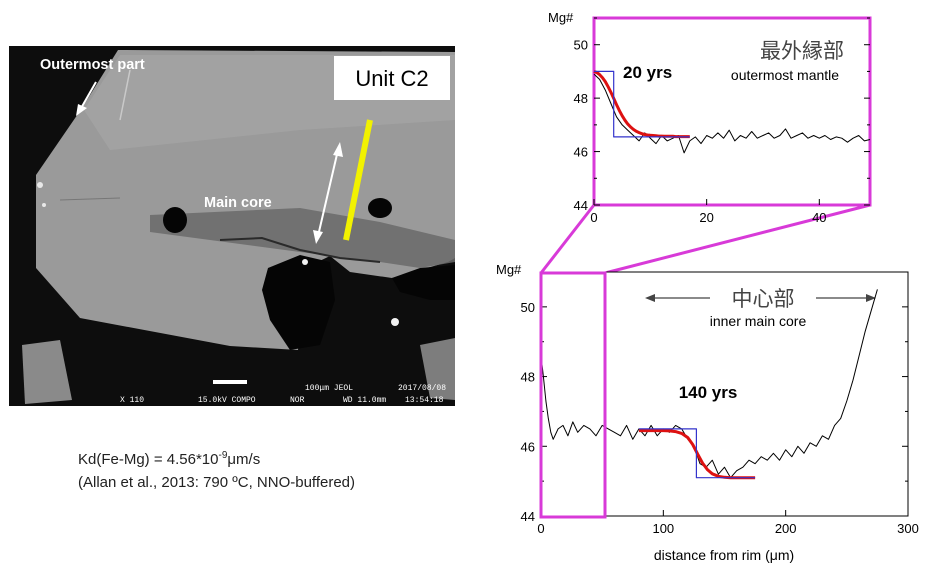  I want to click on sem-date: 2017/08/08, so click(422, 388).